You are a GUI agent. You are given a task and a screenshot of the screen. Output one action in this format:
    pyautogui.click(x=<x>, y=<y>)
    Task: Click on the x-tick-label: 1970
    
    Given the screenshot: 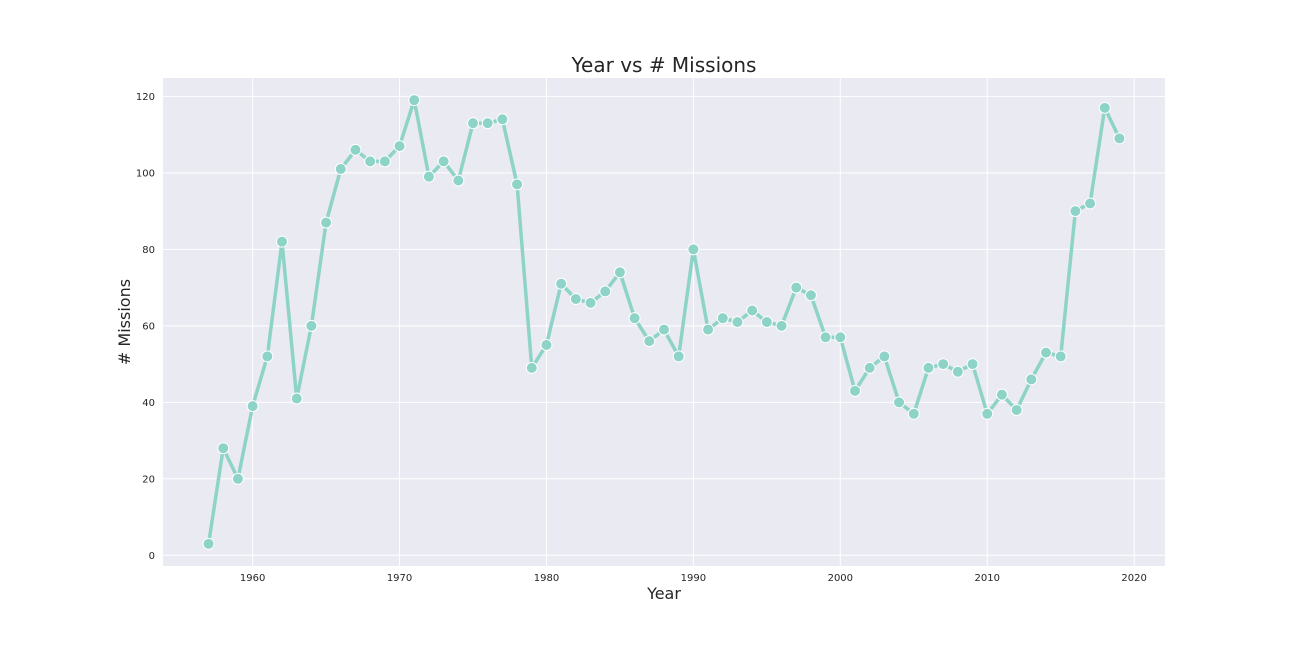 What is the action you would take?
    pyautogui.click(x=399, y=578)
    